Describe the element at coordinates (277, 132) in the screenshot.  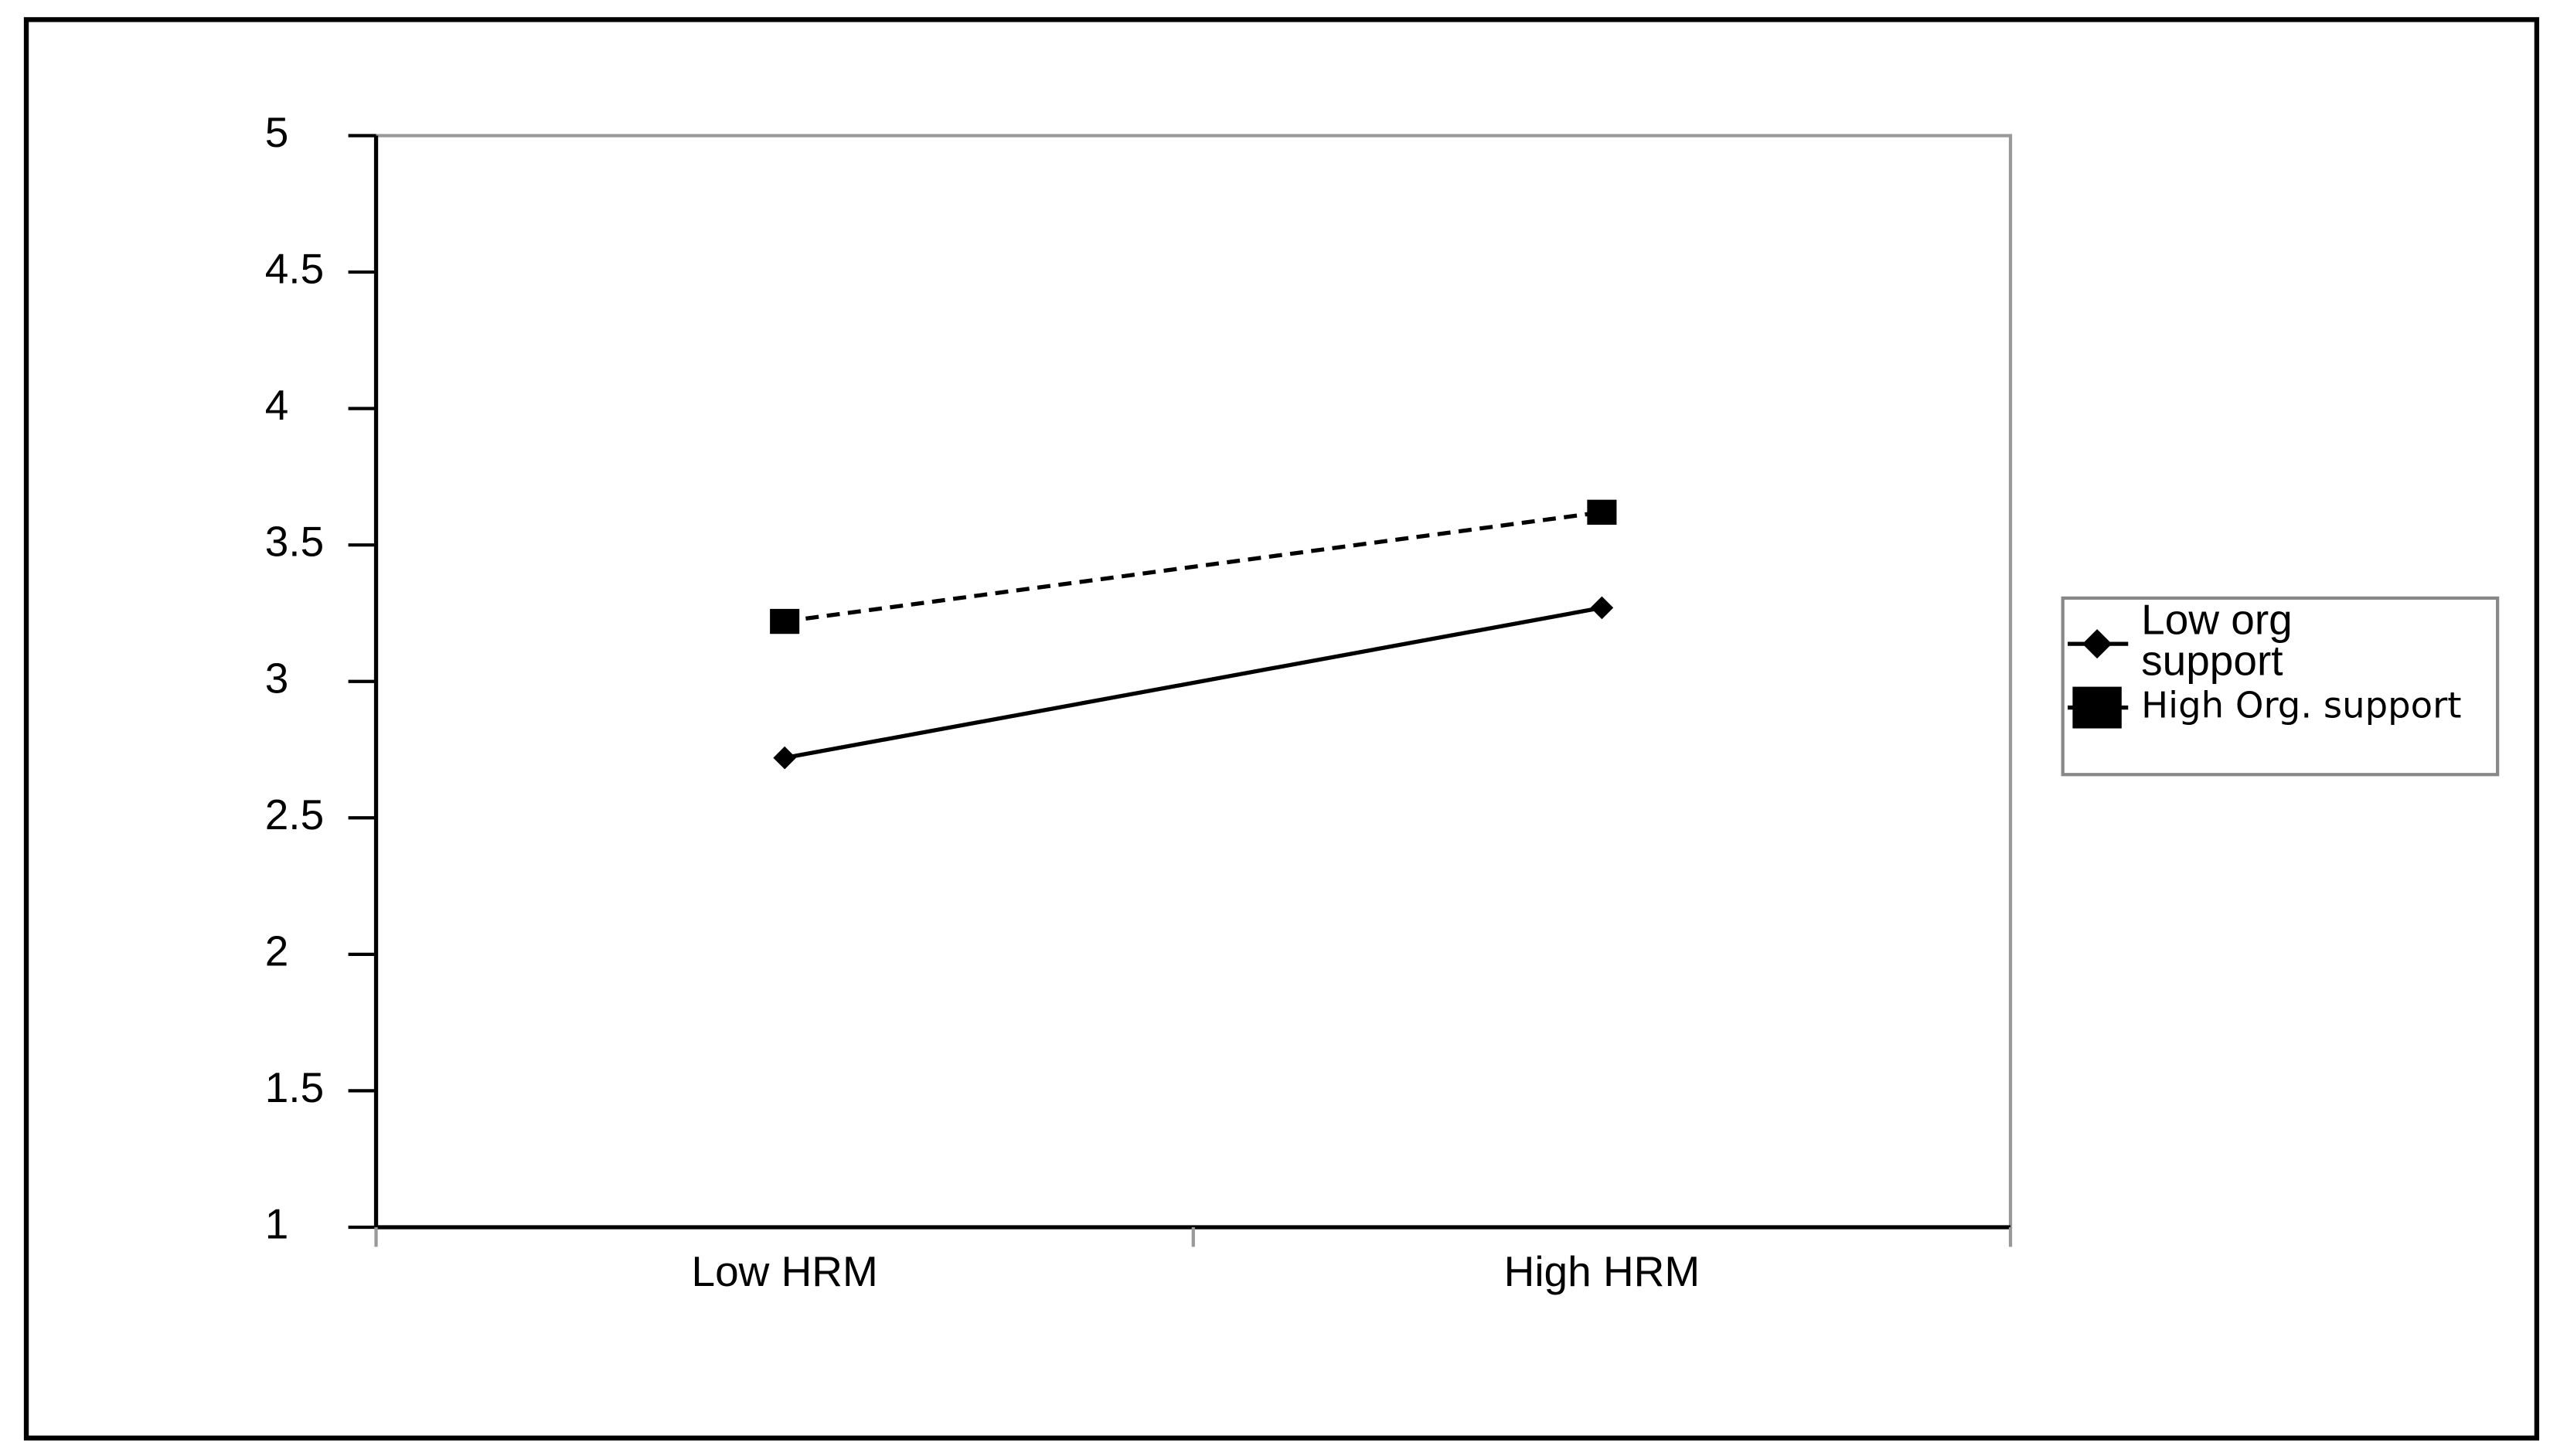
I see `y-tick-label: 5` at that location.